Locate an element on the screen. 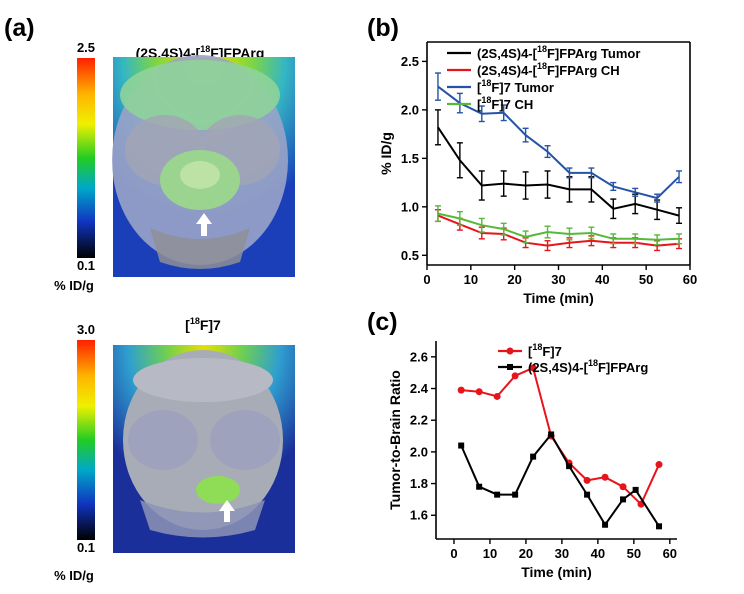  y-tick-label: 1.5 is located at coordinates (410, 158).